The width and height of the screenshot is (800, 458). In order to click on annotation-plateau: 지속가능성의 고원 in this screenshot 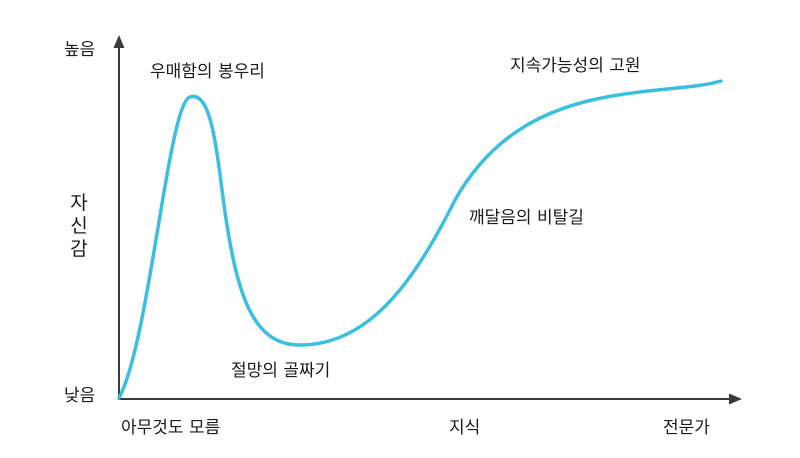, I will do `click(575, 66)`.